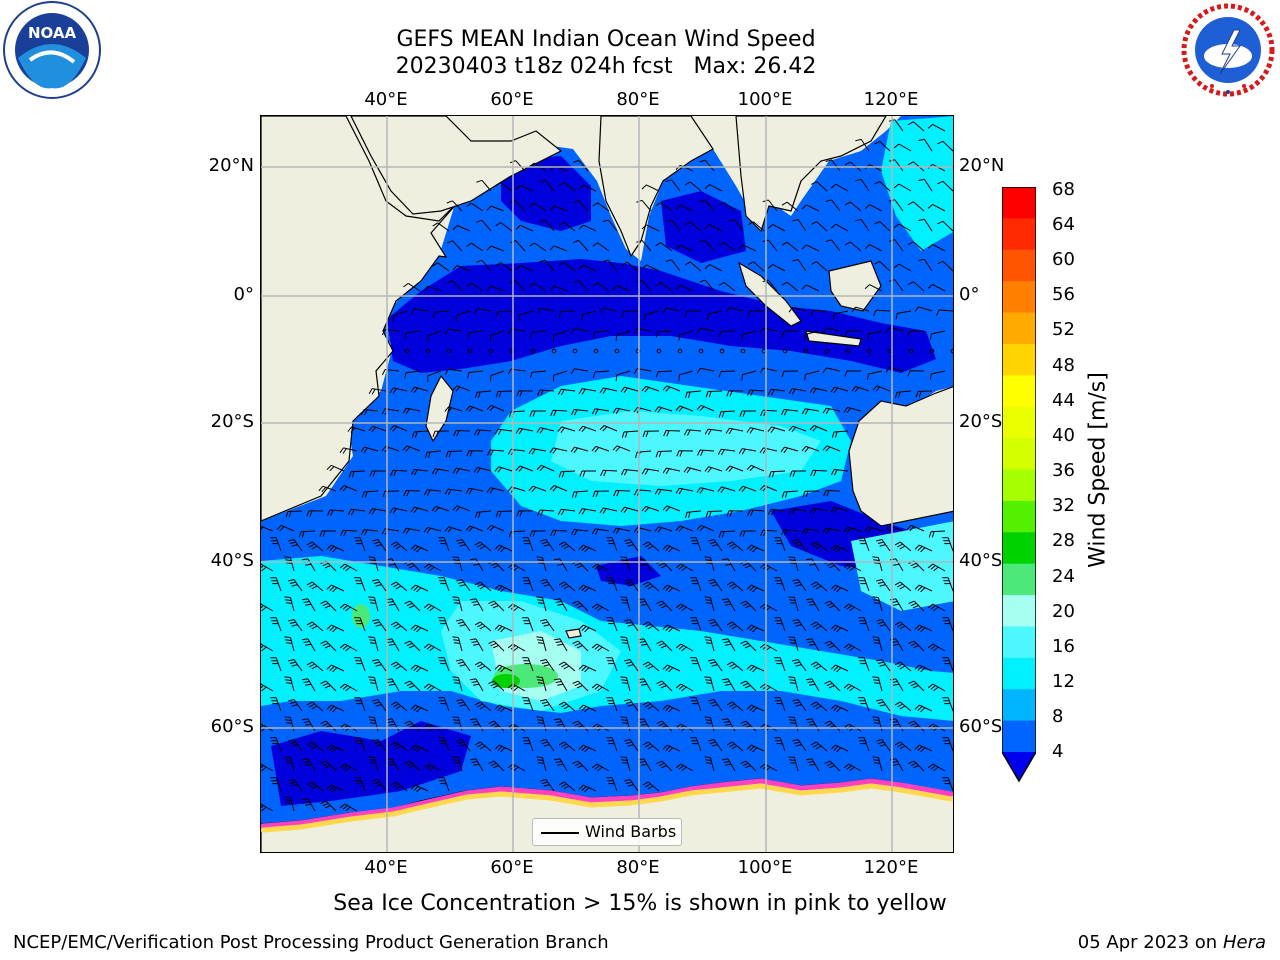 The height and width of the screenshot is (960, 1280). I want to click on colorbar-outline, so click(1019, 485).